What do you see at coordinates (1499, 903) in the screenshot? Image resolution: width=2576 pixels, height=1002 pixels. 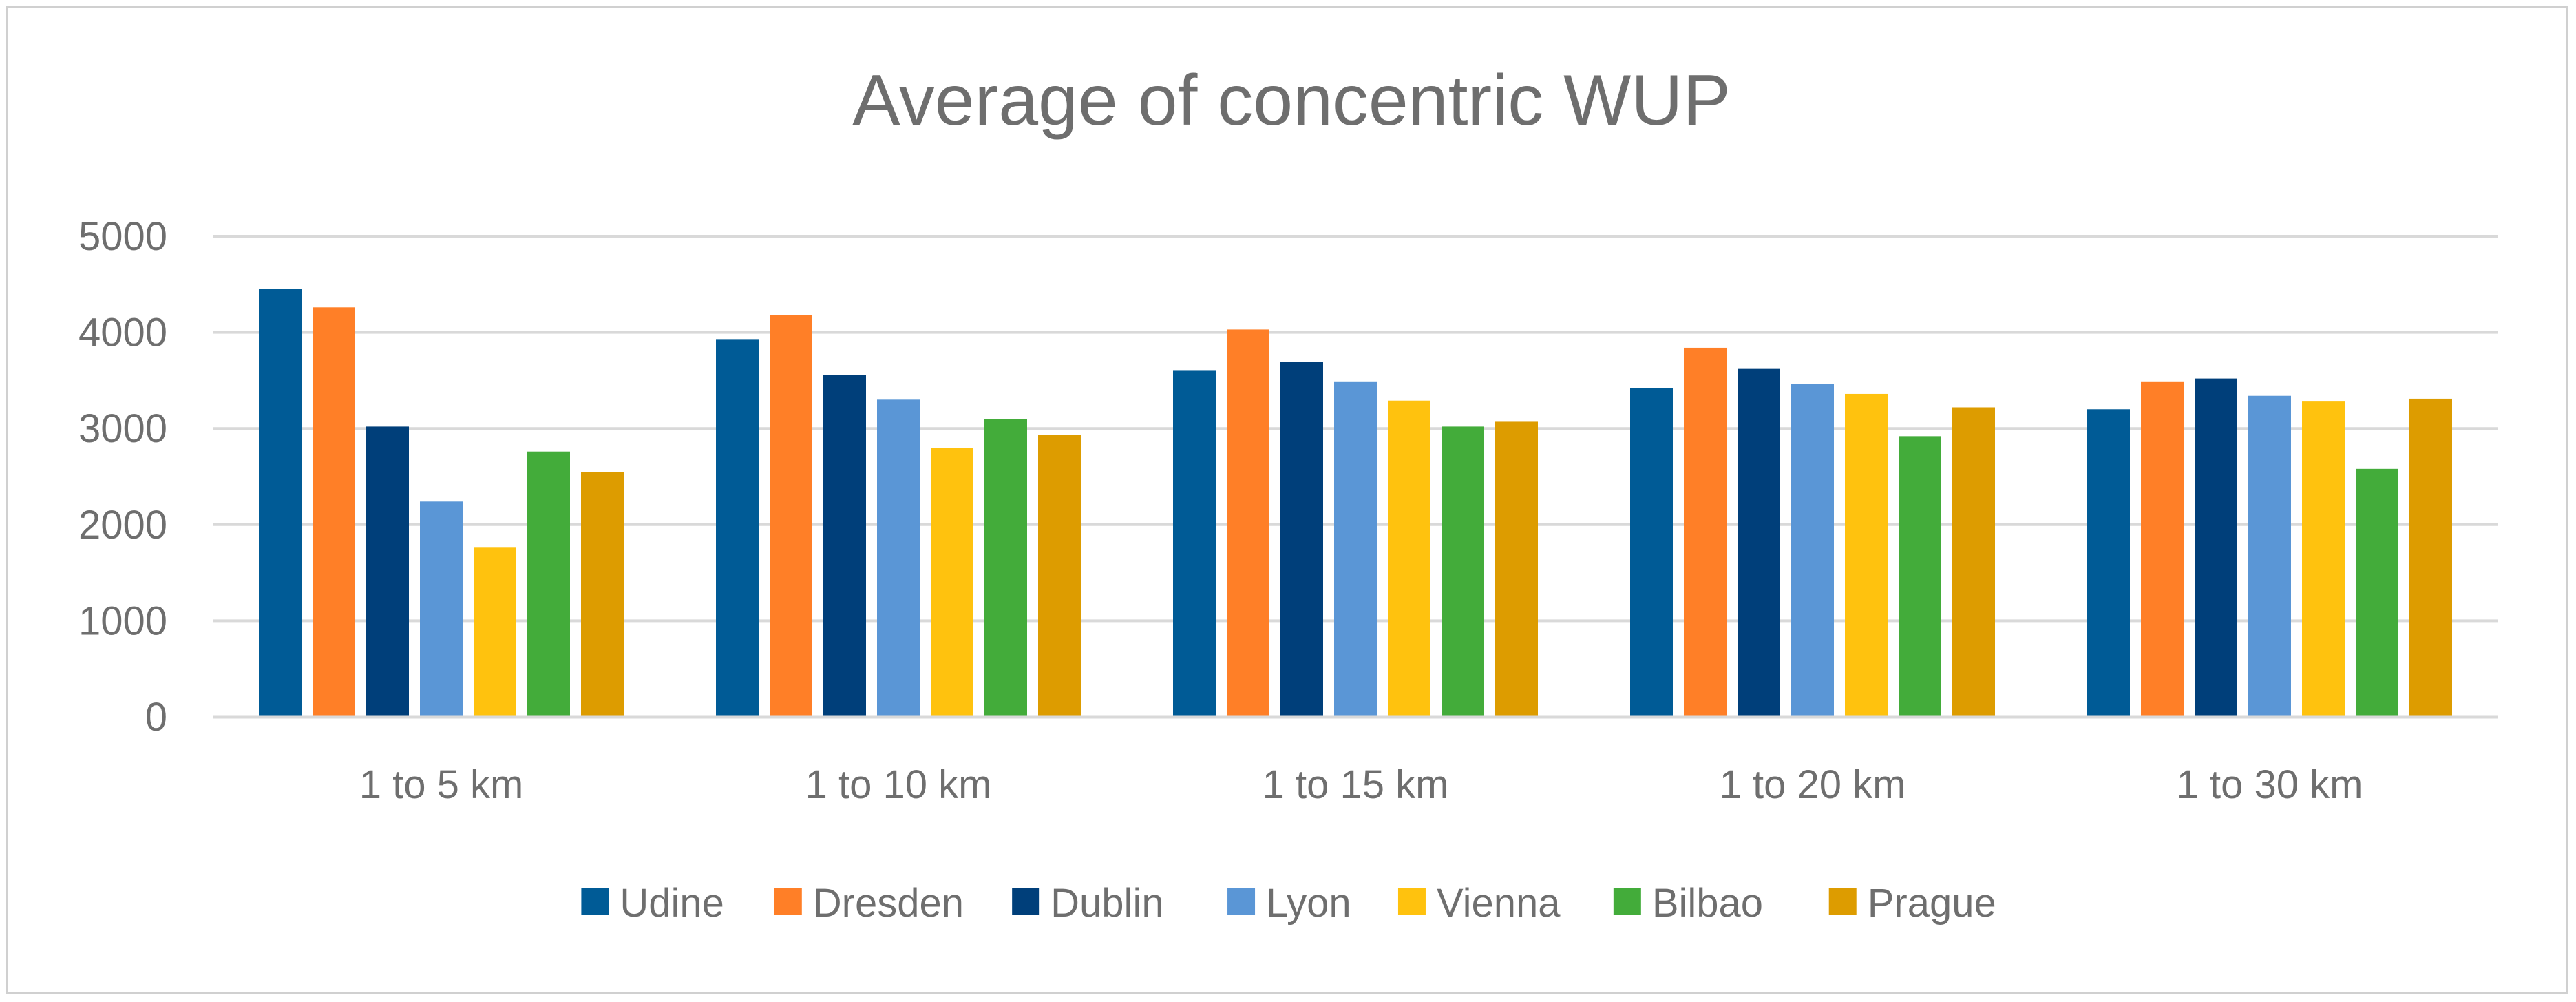 I see `legend-label: Vienna` at bounding box center [1499, 903].